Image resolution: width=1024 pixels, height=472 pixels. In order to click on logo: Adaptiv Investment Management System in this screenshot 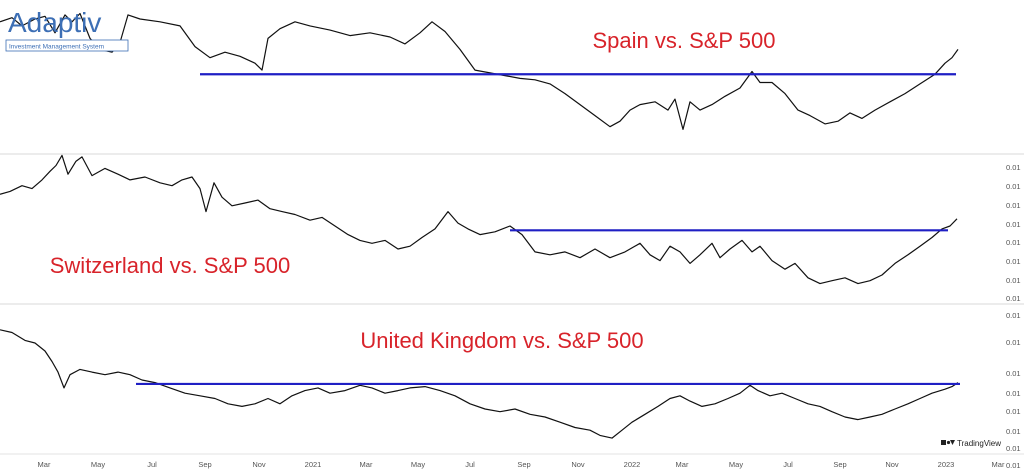, I will do `click(67, 29)`.